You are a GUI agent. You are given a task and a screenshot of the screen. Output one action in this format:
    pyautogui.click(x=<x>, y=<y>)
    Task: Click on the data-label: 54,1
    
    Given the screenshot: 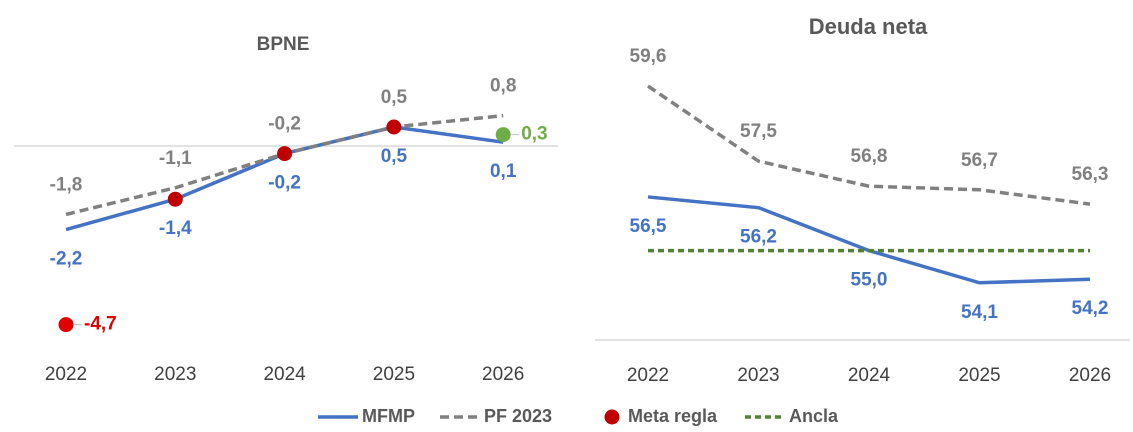 What is the action you would take?
    pyautogui.click(x=979, y=312)
    